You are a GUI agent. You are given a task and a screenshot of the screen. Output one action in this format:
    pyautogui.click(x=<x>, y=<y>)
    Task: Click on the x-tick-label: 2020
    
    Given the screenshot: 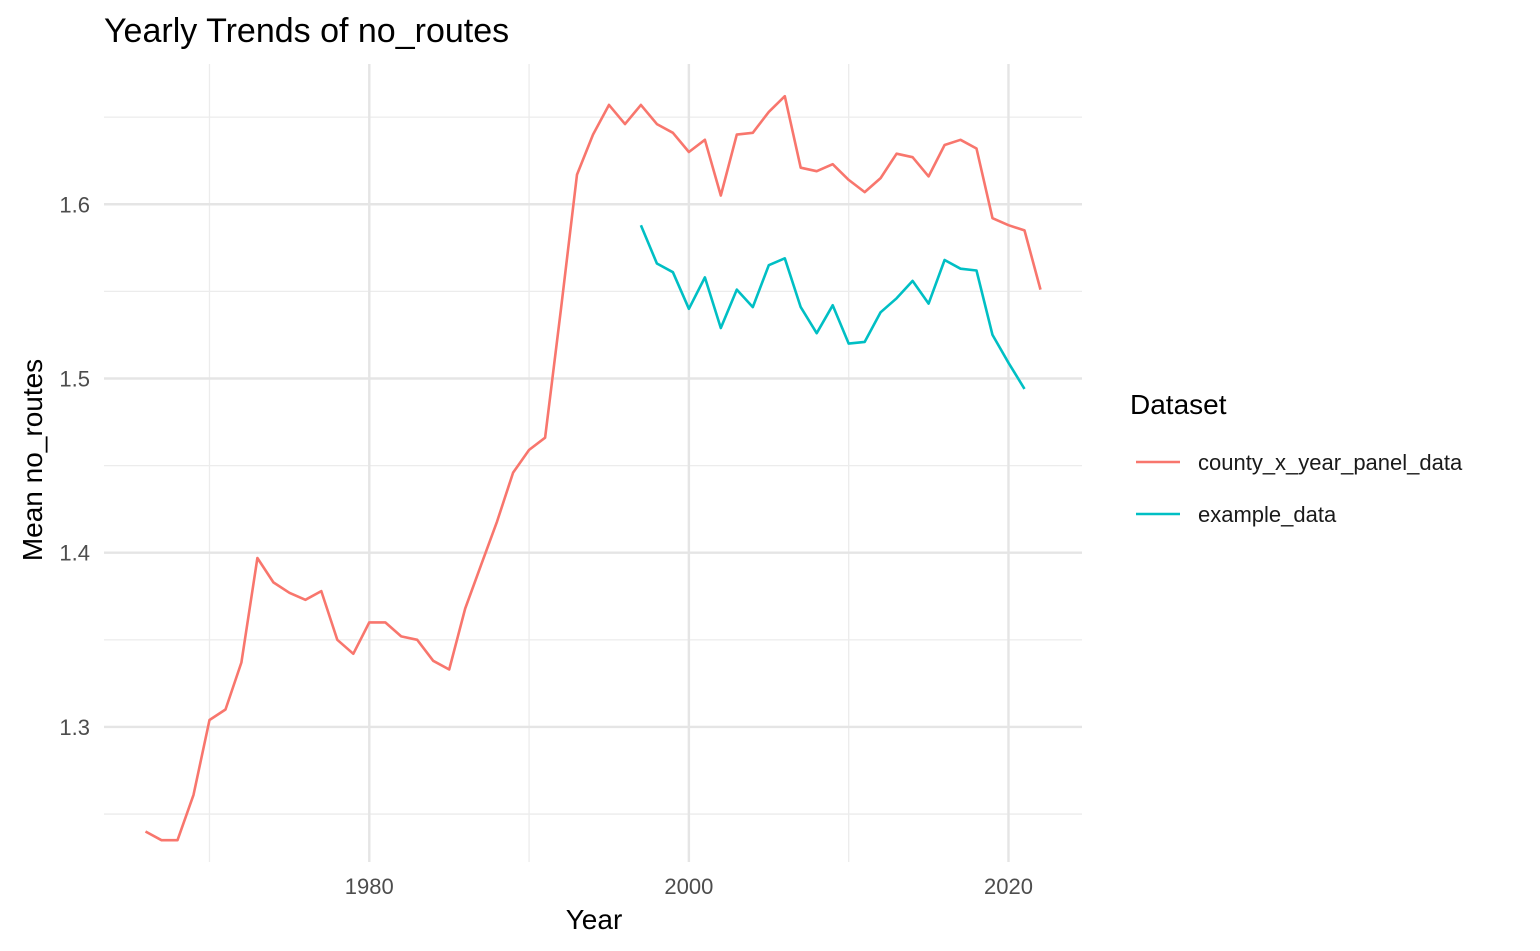 What is the action you would take?
    pyautogui.click(x=1008, y=886)
    